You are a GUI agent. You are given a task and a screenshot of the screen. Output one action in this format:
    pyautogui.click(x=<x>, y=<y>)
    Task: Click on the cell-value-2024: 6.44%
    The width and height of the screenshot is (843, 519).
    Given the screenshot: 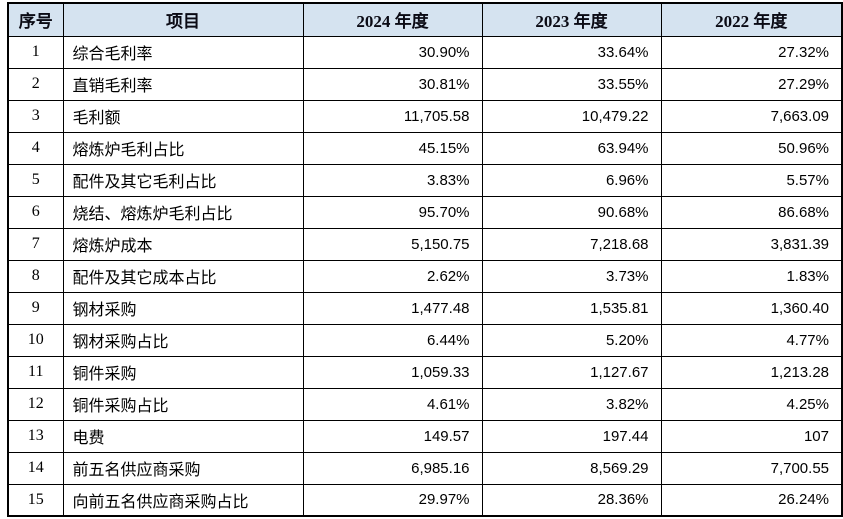 What is the action you would take?
    pyautogui.click(x=392, y=340)
    